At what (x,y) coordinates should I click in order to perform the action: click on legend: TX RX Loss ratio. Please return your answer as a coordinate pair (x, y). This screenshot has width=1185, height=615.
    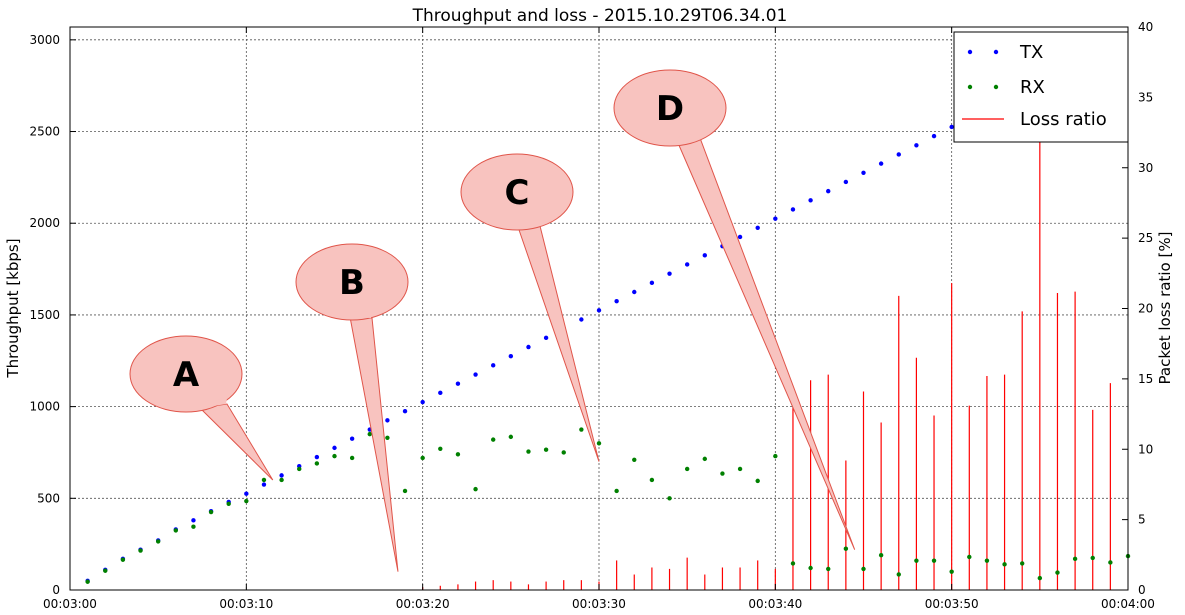
    Looking at the image, I should click on (1041, 87).